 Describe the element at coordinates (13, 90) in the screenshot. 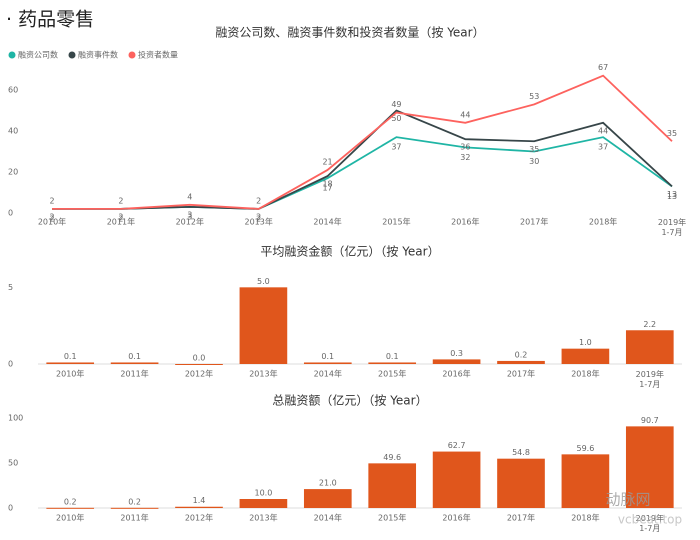

I see `y-tick-label: 60` at that location.